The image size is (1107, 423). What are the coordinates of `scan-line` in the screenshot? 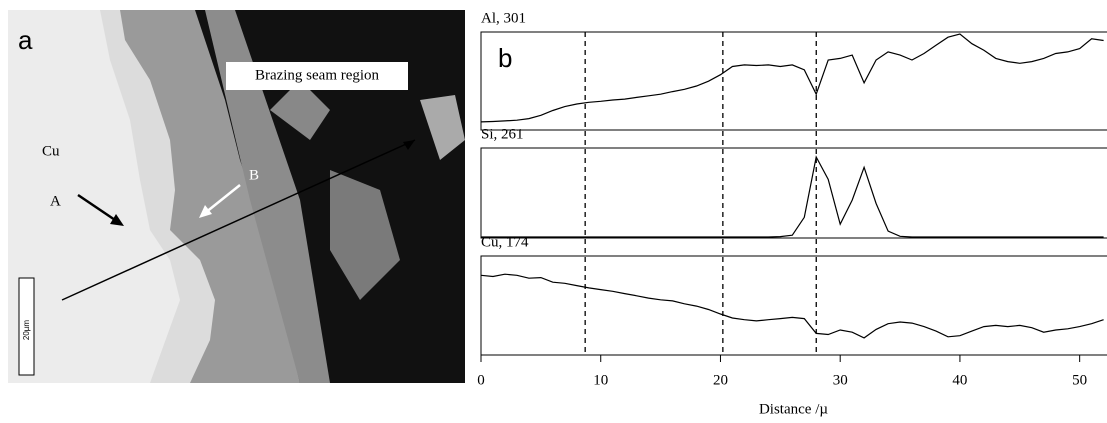 It's located at (238, 220).